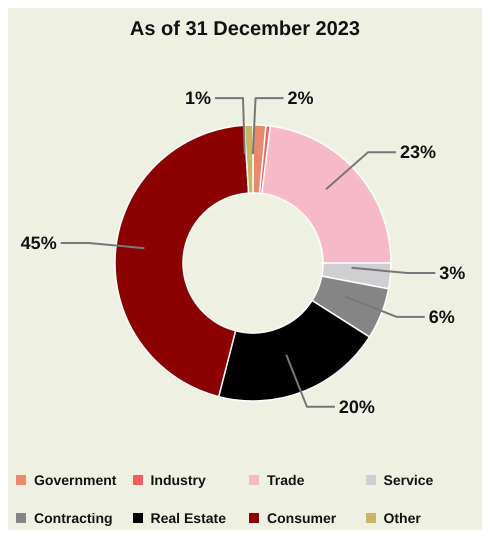 Image resolution: width=490 pixels, height=538 pixels. I want to click on data-label: 23%, so click(418, 152).